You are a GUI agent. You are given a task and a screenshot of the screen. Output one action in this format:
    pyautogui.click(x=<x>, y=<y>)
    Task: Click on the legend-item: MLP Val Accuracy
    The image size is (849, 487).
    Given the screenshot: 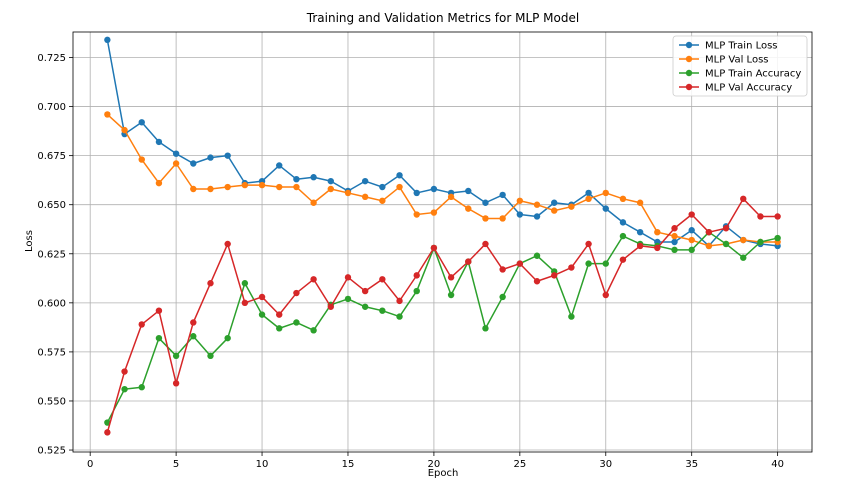 What is the action you would take?
    pyautogui.click(x=735, y=88)
    